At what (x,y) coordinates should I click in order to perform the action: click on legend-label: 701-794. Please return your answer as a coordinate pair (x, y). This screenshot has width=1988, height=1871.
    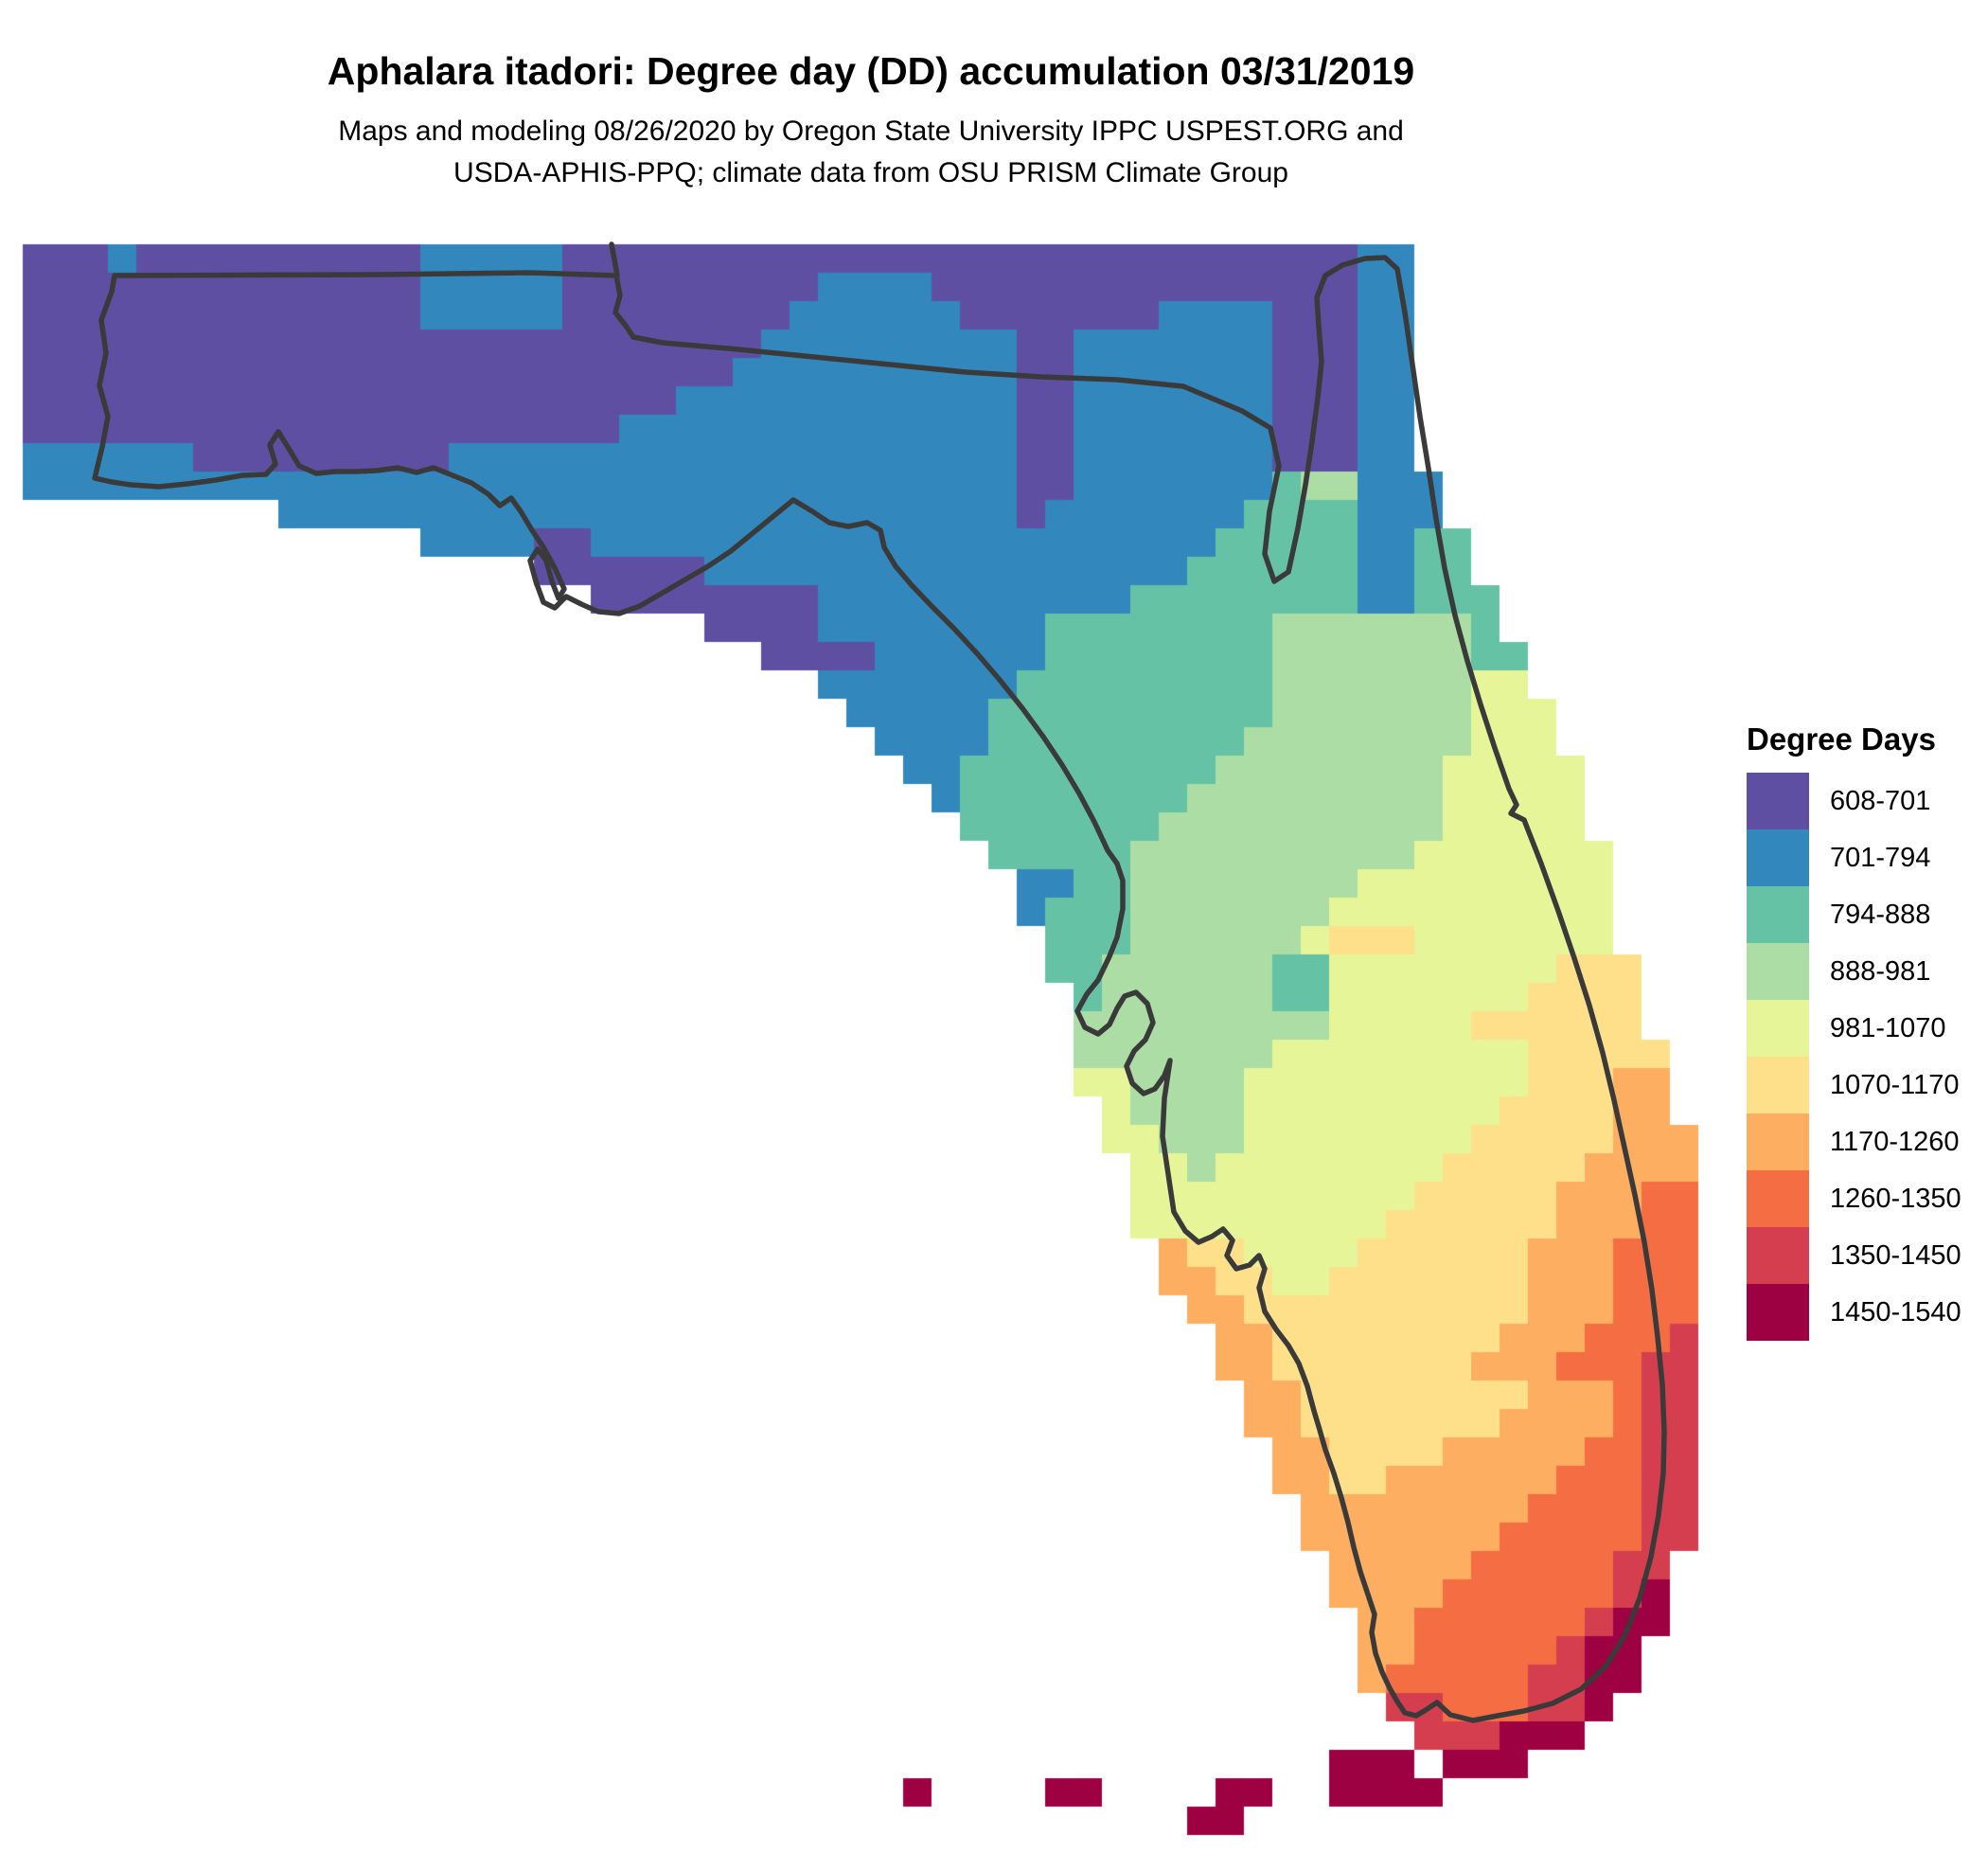
    Looking at the image, I should click on (1880, 857).